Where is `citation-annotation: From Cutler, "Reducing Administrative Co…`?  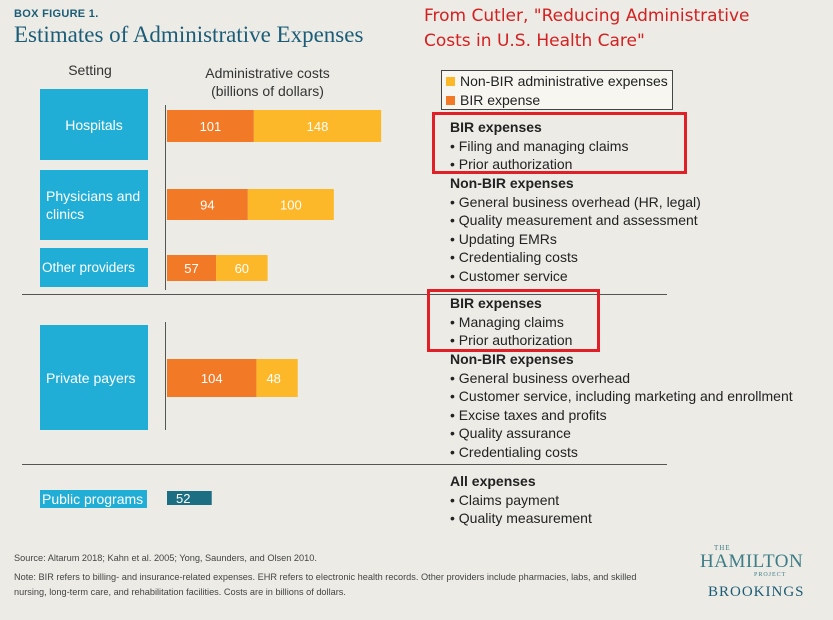 citation-annotation: From Cutler, "Reducing Administrative Co… is located at coordinates (587, 28).